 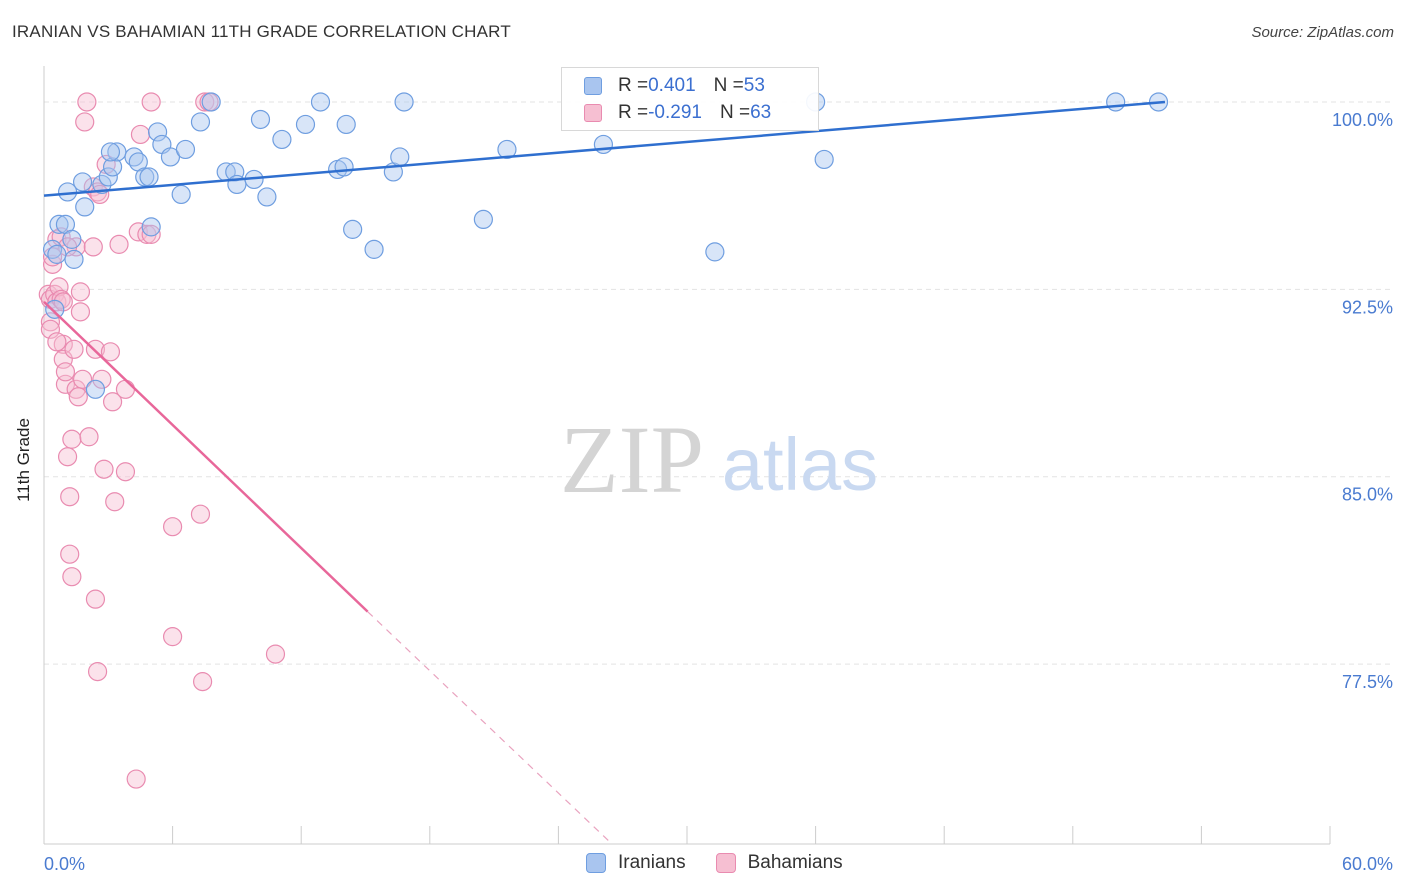 What do you see at coordinates (636, 863) in the screenshot?
I see `legend-item-iranians: Iranians` at bounding box center [636, 863].